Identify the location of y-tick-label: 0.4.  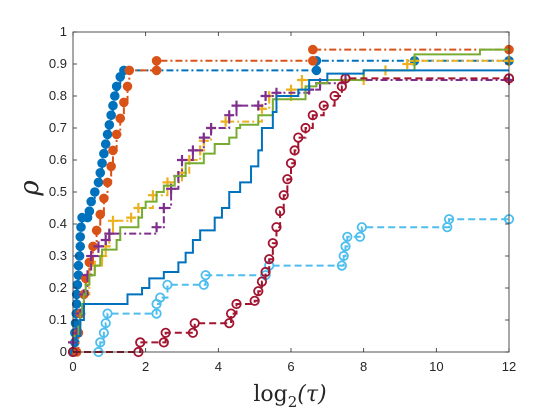
(58, 223).